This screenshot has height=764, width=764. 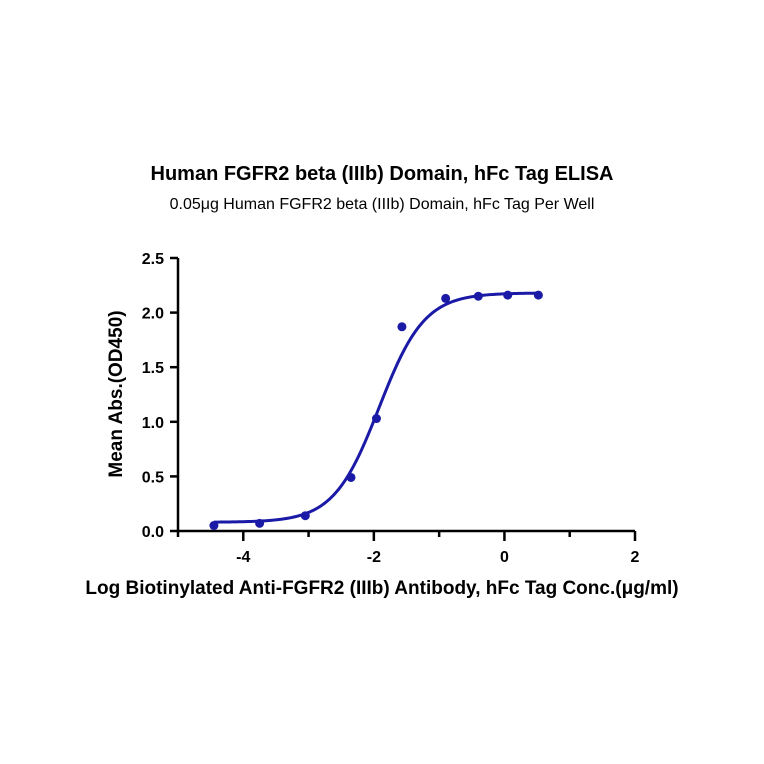 I want to click on x-tick-label: 2, so click(x=635, y=557).